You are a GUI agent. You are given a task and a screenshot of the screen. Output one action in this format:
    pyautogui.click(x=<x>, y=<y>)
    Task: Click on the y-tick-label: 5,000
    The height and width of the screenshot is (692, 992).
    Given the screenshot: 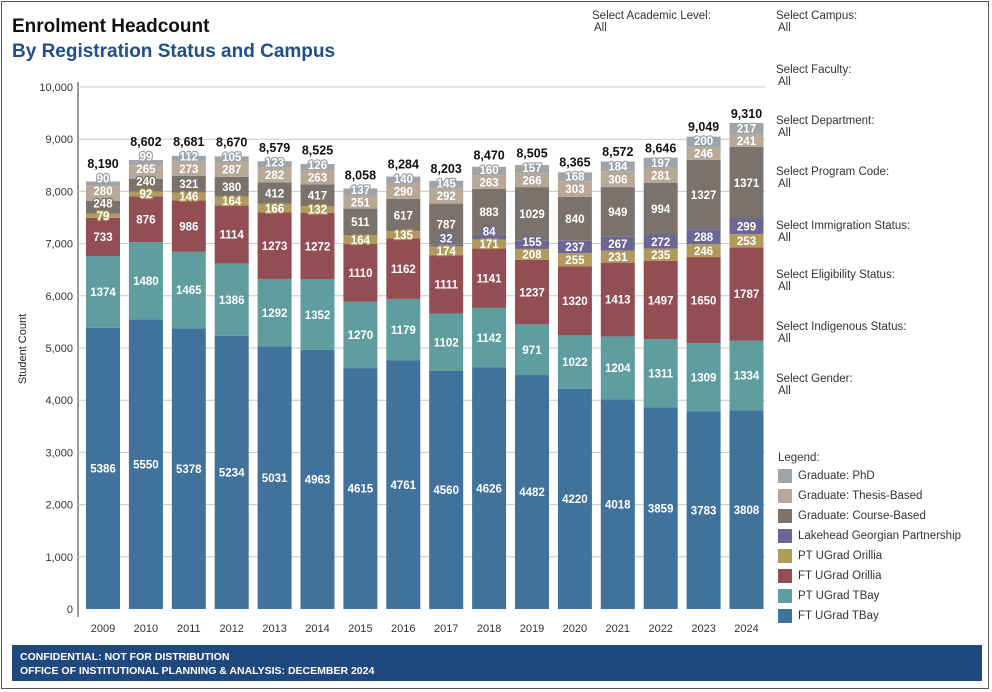 What is the action you would take?
    pyautogui.click(x=59, y=349)
    